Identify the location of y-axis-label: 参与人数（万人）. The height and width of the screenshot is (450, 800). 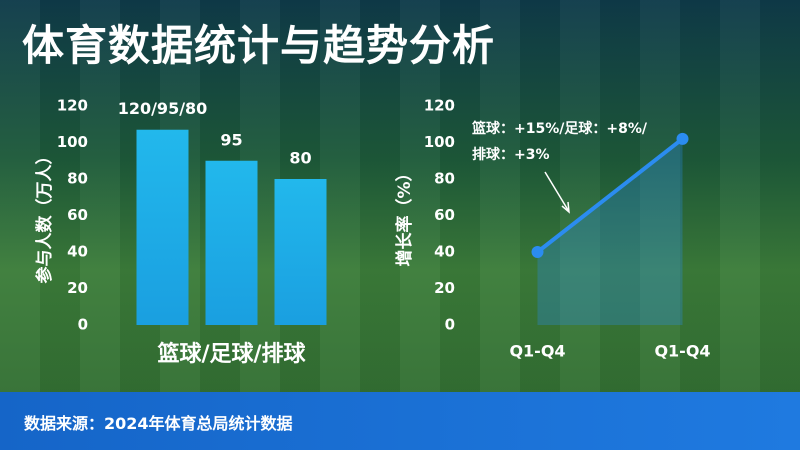
(44, 216).